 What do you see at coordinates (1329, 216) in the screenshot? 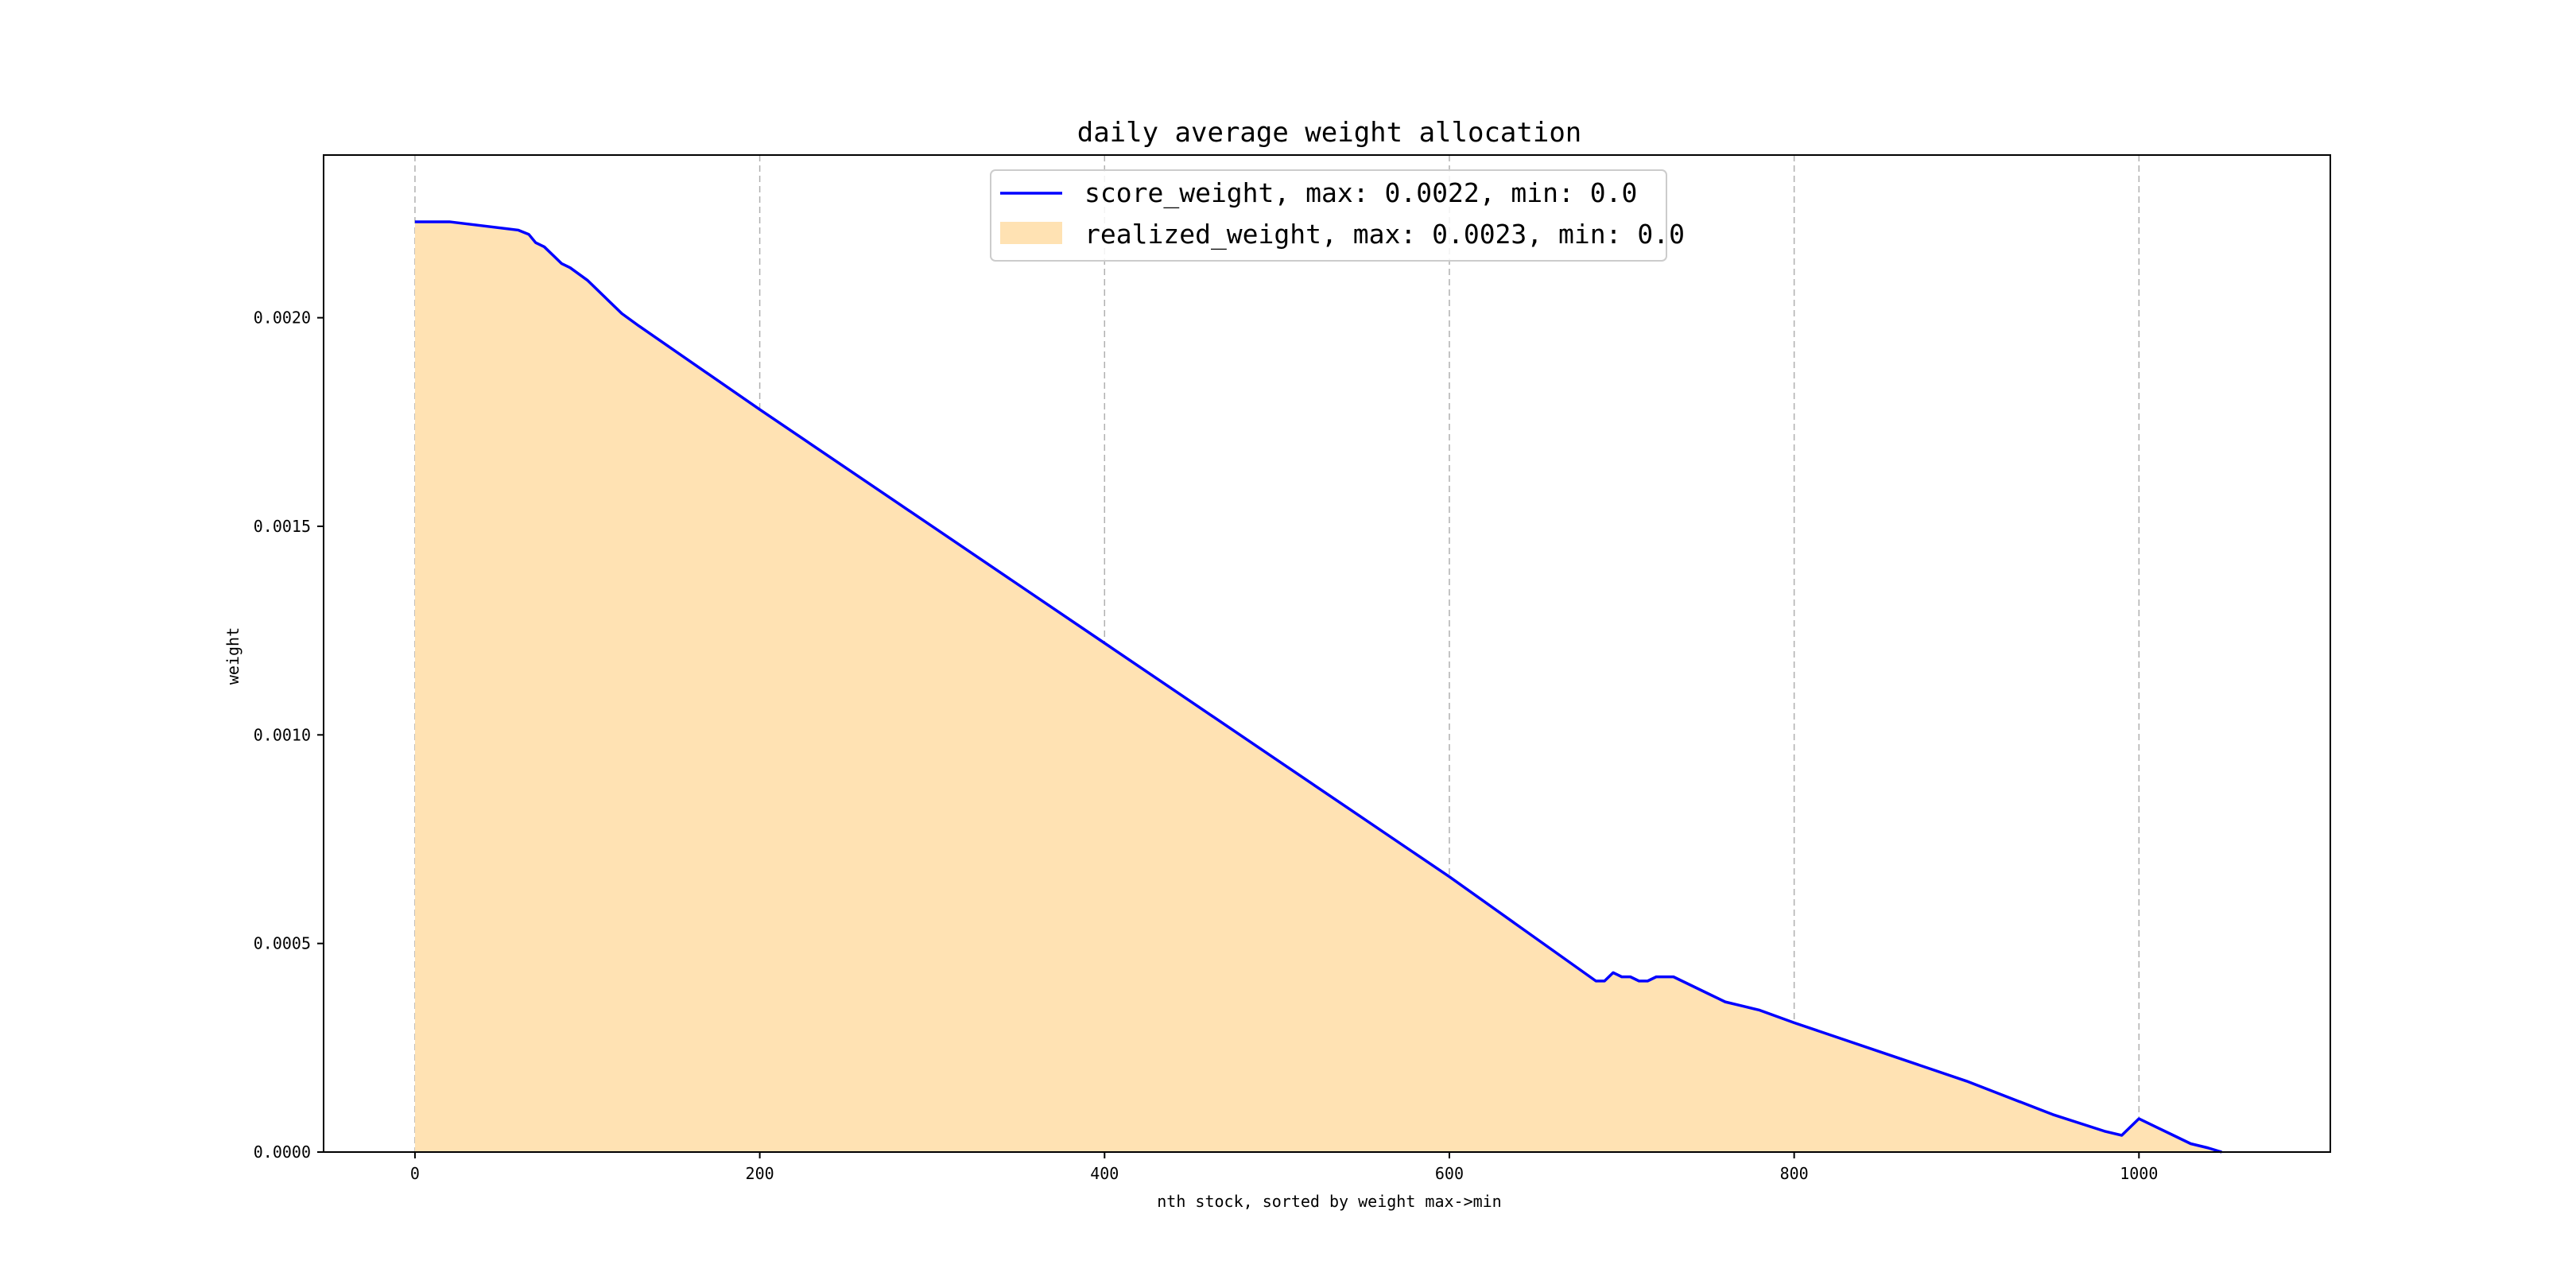
I see `legend-box` at bounding box center [1329, 216].